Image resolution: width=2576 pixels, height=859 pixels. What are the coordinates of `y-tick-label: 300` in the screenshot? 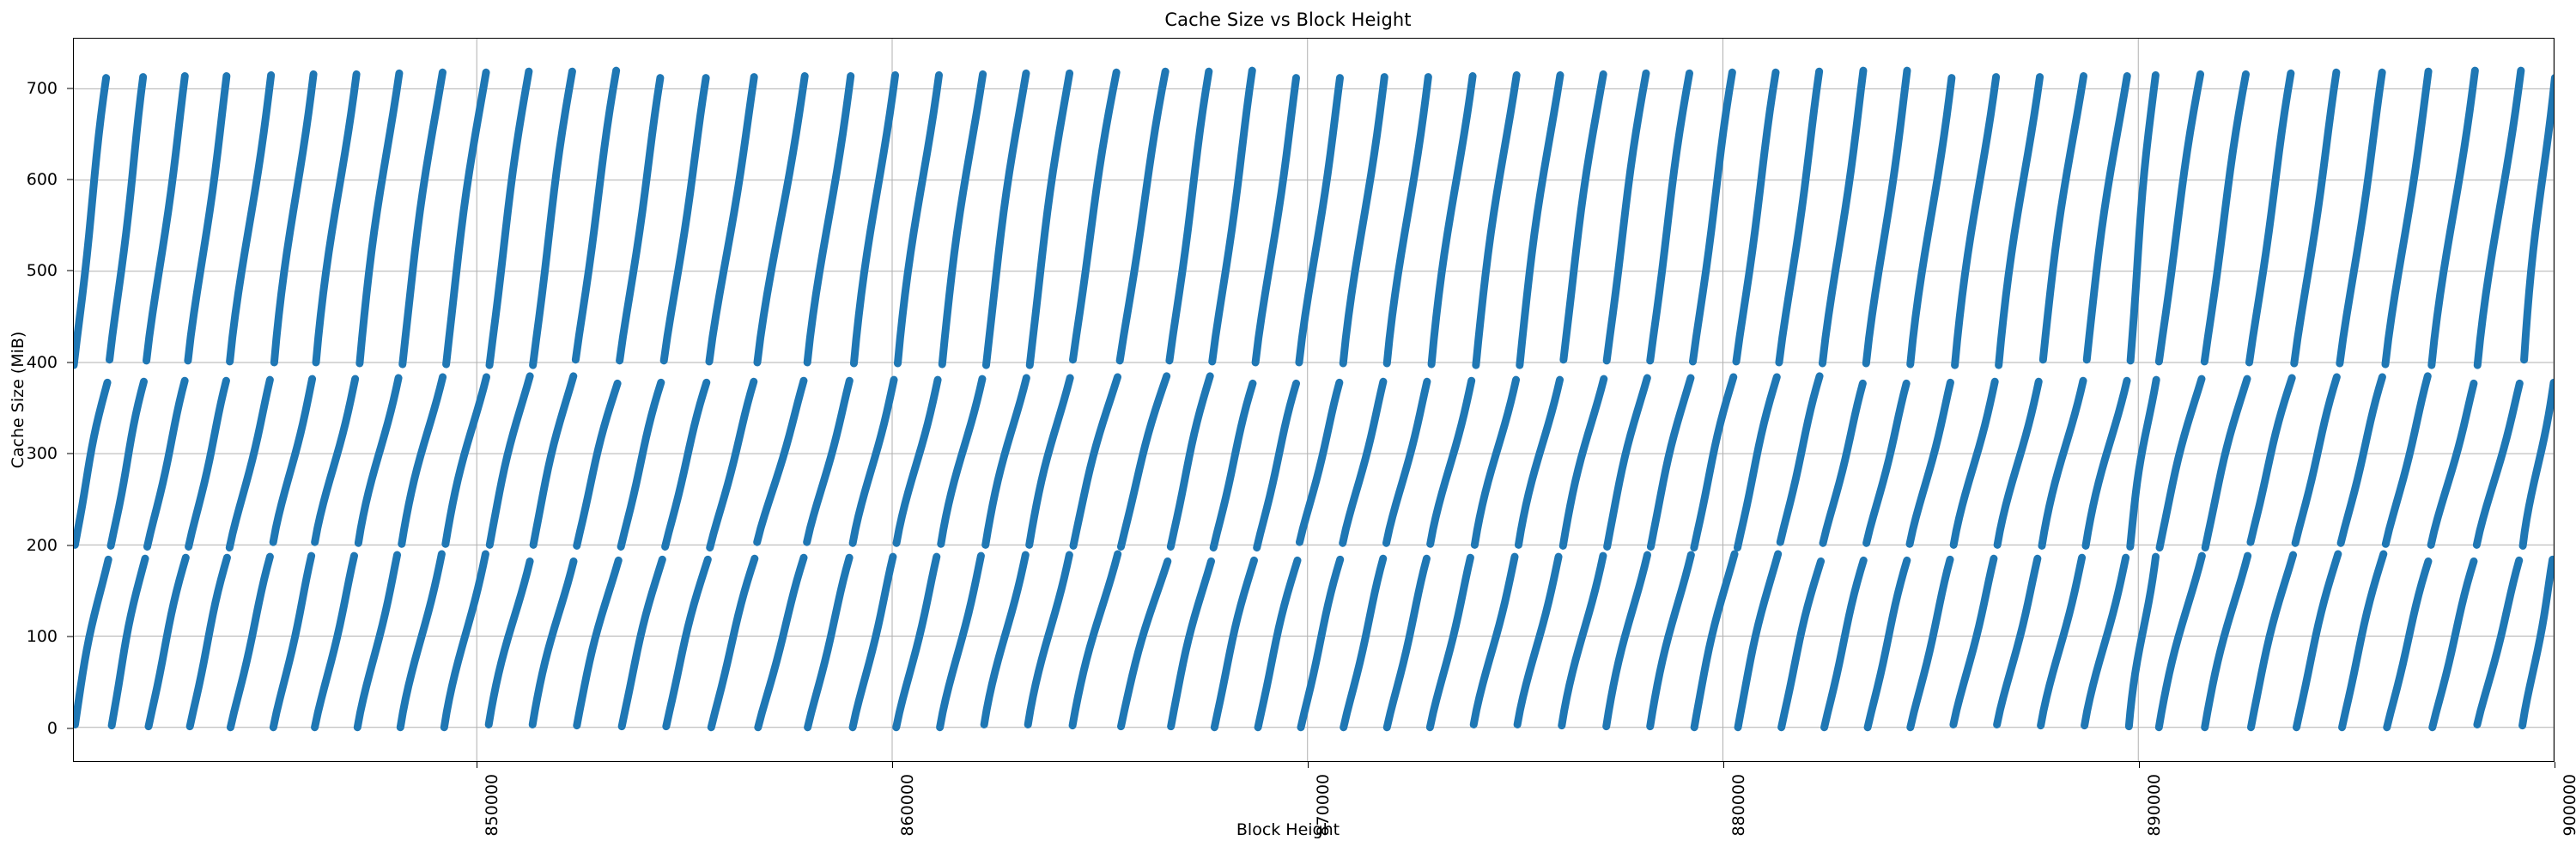 It's located at (42, 454).